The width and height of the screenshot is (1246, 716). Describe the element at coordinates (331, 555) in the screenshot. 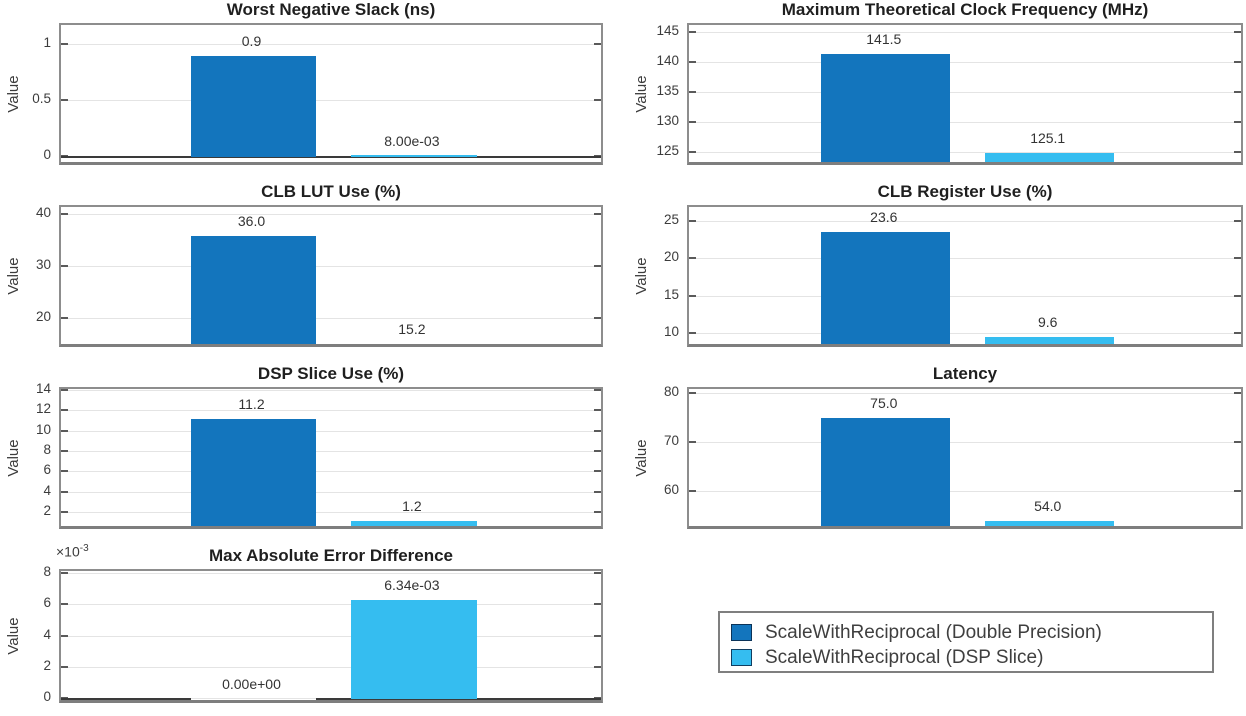

I see `chart-title: Max Absolute Error Difference` at that location.